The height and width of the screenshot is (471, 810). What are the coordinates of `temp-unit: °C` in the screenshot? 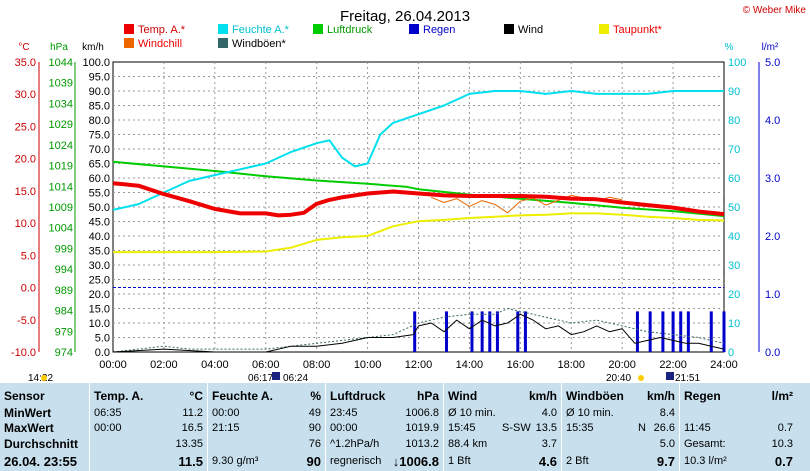 It's located at (196, 396).